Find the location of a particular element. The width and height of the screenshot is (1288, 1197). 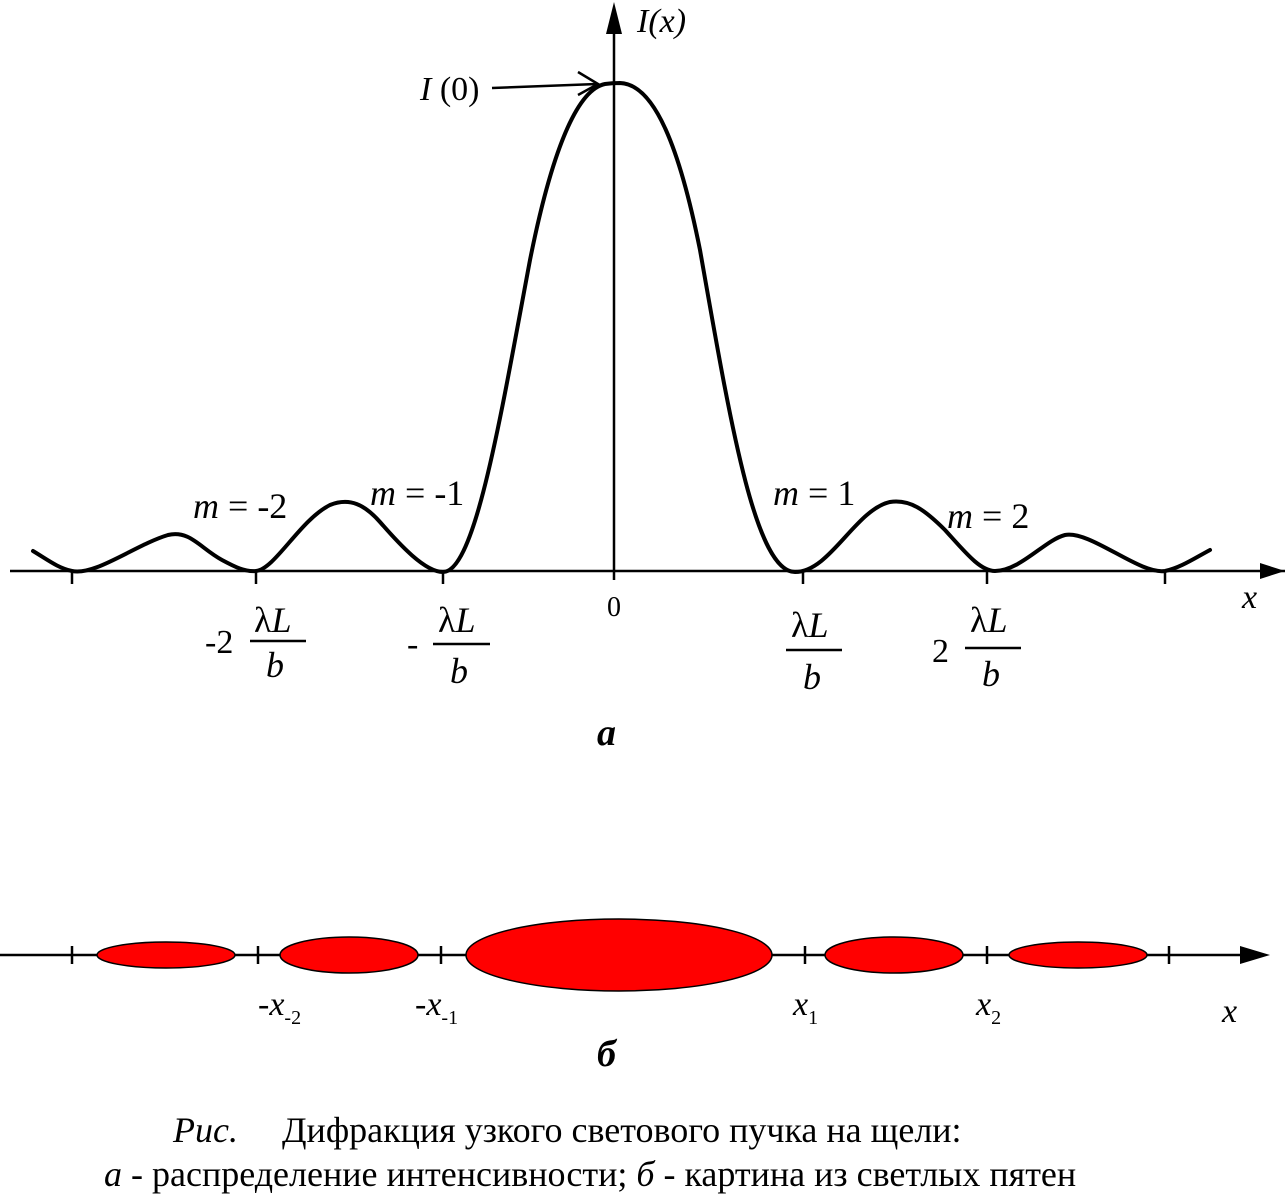

tick-label-plus-1-den: b is located at coordinates (812, 677).